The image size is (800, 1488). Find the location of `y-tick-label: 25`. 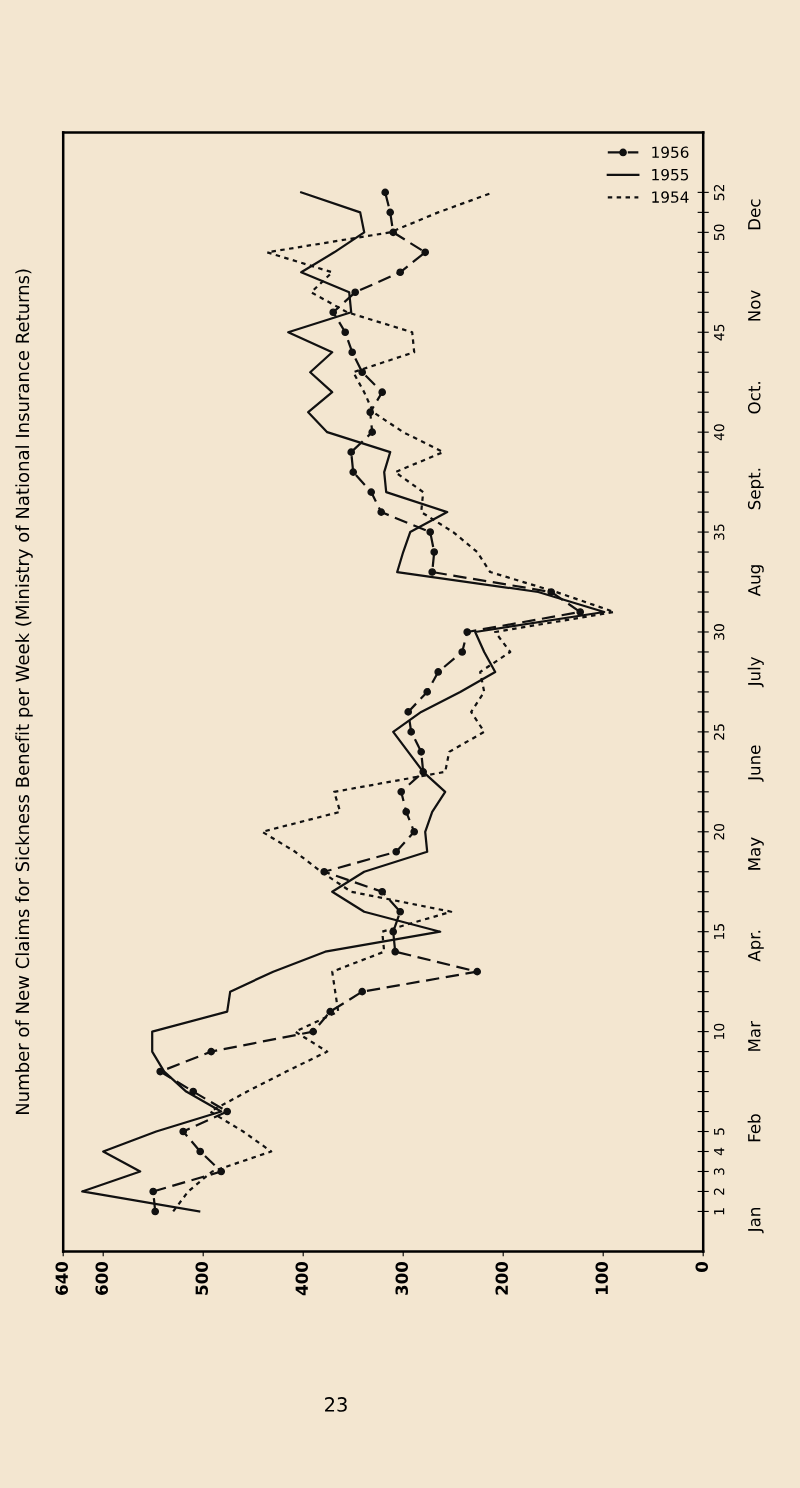

y-tick-label: 25 is located at coordinates (719, 732).